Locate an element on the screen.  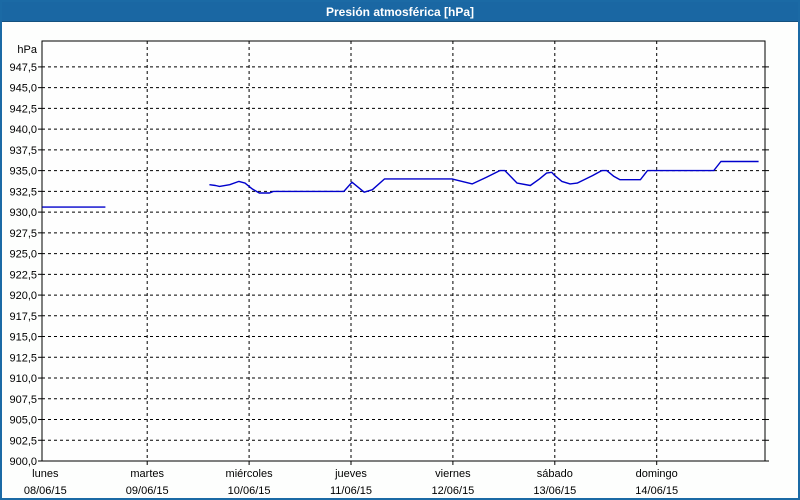
y-tick-label: 935,0 is located at coordinates (23, 172).